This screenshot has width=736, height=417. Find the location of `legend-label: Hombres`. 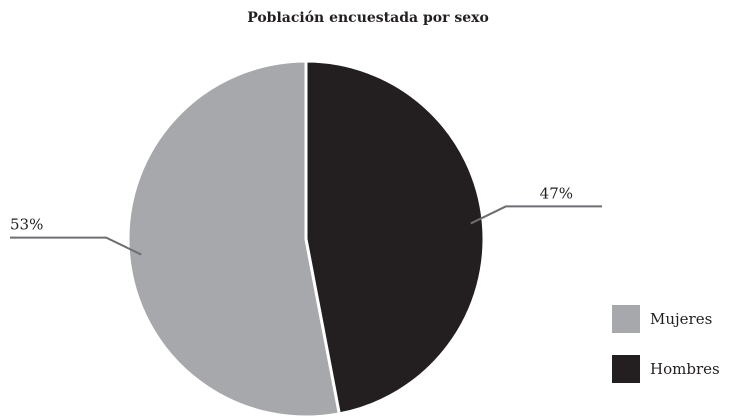

legend-label: Hombres is located at coordinates (685, 369).